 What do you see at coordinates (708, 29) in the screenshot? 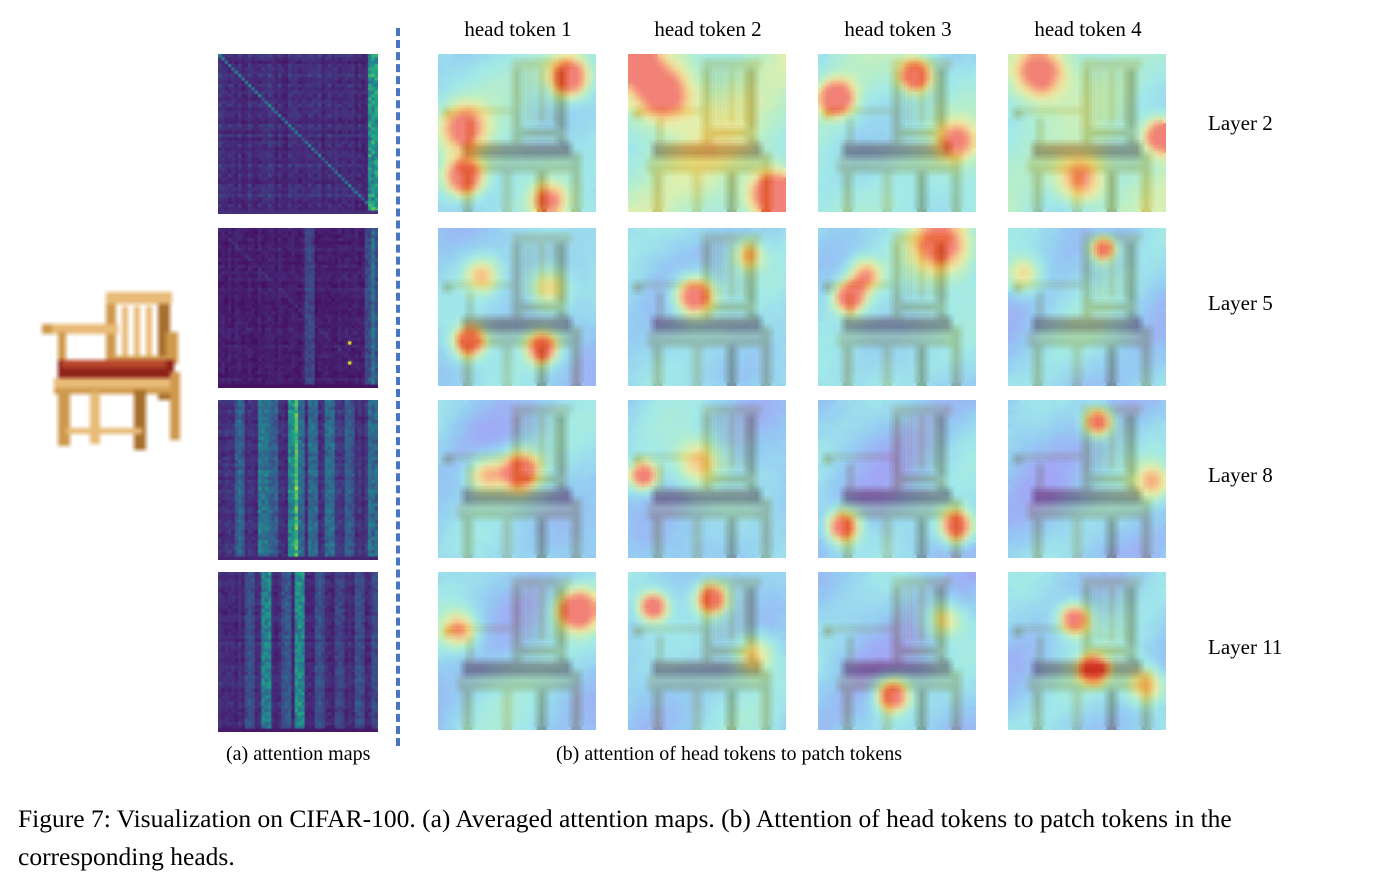
I see `column-header-head-token-2: head token 2` at bounding box center [708, 29].